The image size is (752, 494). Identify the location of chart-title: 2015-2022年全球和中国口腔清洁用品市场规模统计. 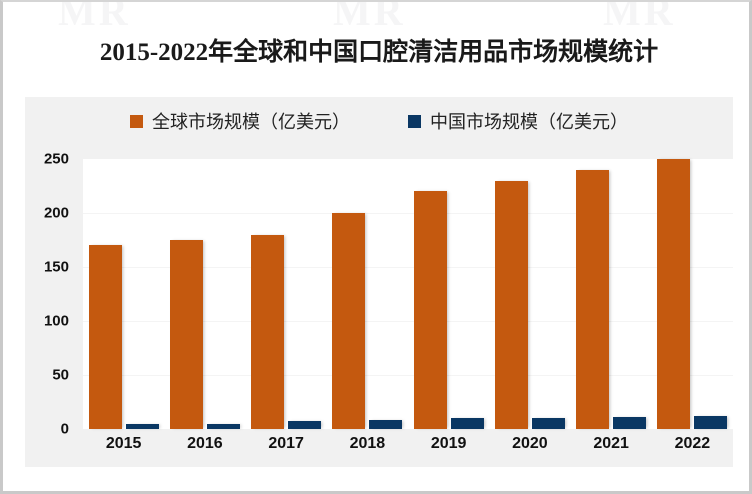
(379, 52).